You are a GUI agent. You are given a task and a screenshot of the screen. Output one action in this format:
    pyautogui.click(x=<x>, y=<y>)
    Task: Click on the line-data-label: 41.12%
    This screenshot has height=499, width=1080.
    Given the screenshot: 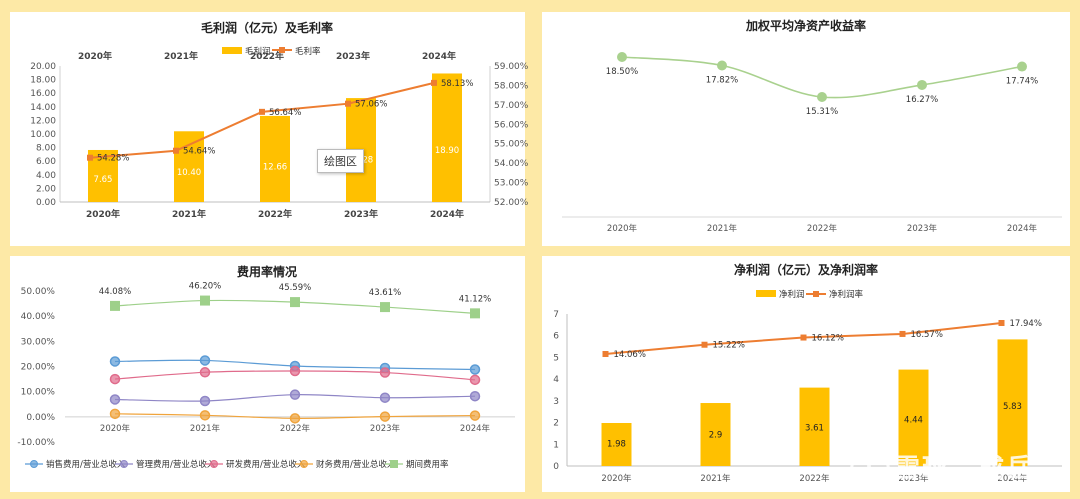 What is the action you would take?
    pyautogui.click(x=475, y=299)
    